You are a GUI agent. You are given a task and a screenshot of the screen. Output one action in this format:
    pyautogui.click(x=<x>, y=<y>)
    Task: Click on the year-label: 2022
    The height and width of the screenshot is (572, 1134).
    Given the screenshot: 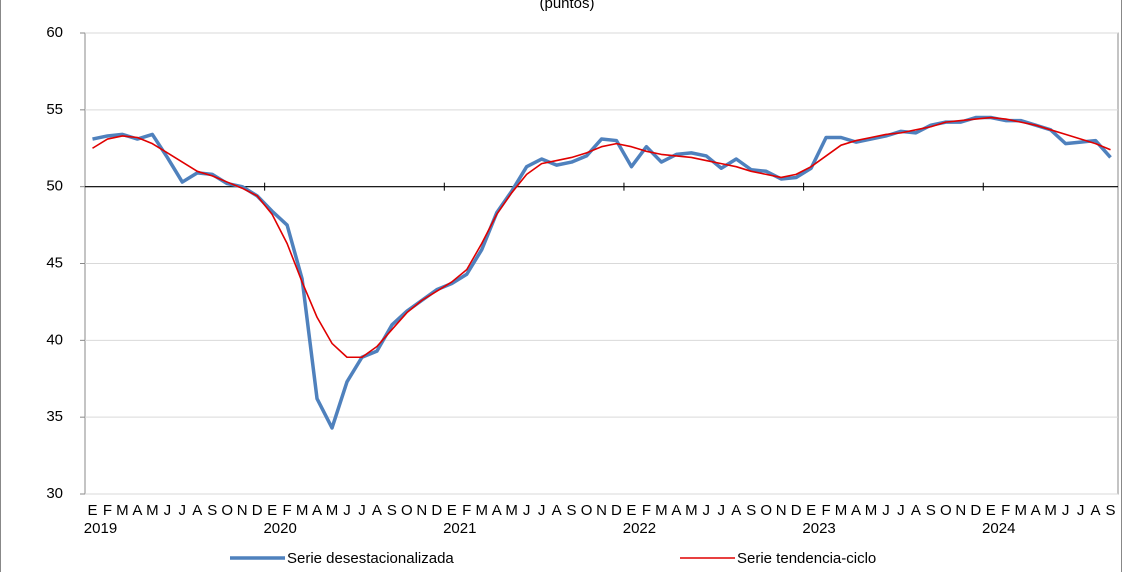 What is the action you would take?
    pyautogui.click(x=639, y=528)
    